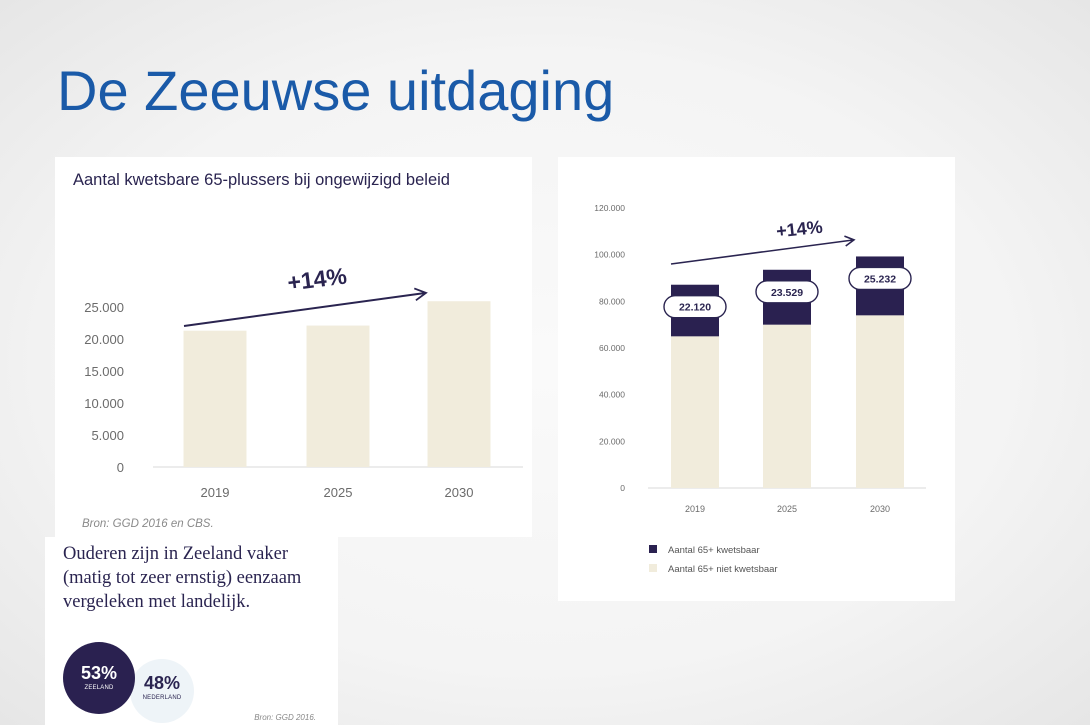  What do you see at coordinates (609, 255) in the screenshot?
I see `y-tick-label: 100.000` at bounding box center [609, 255].